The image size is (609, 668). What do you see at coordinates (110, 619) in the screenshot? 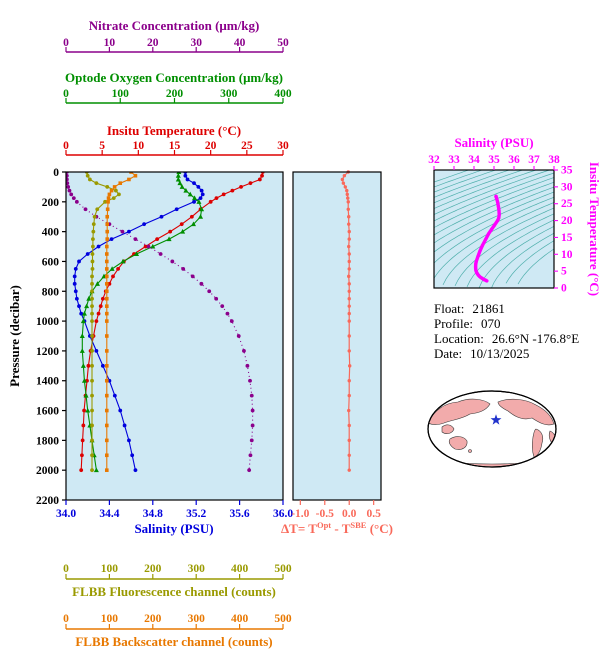
I see `backscatter-tick-label: 100` at bounding box center [110, 619].